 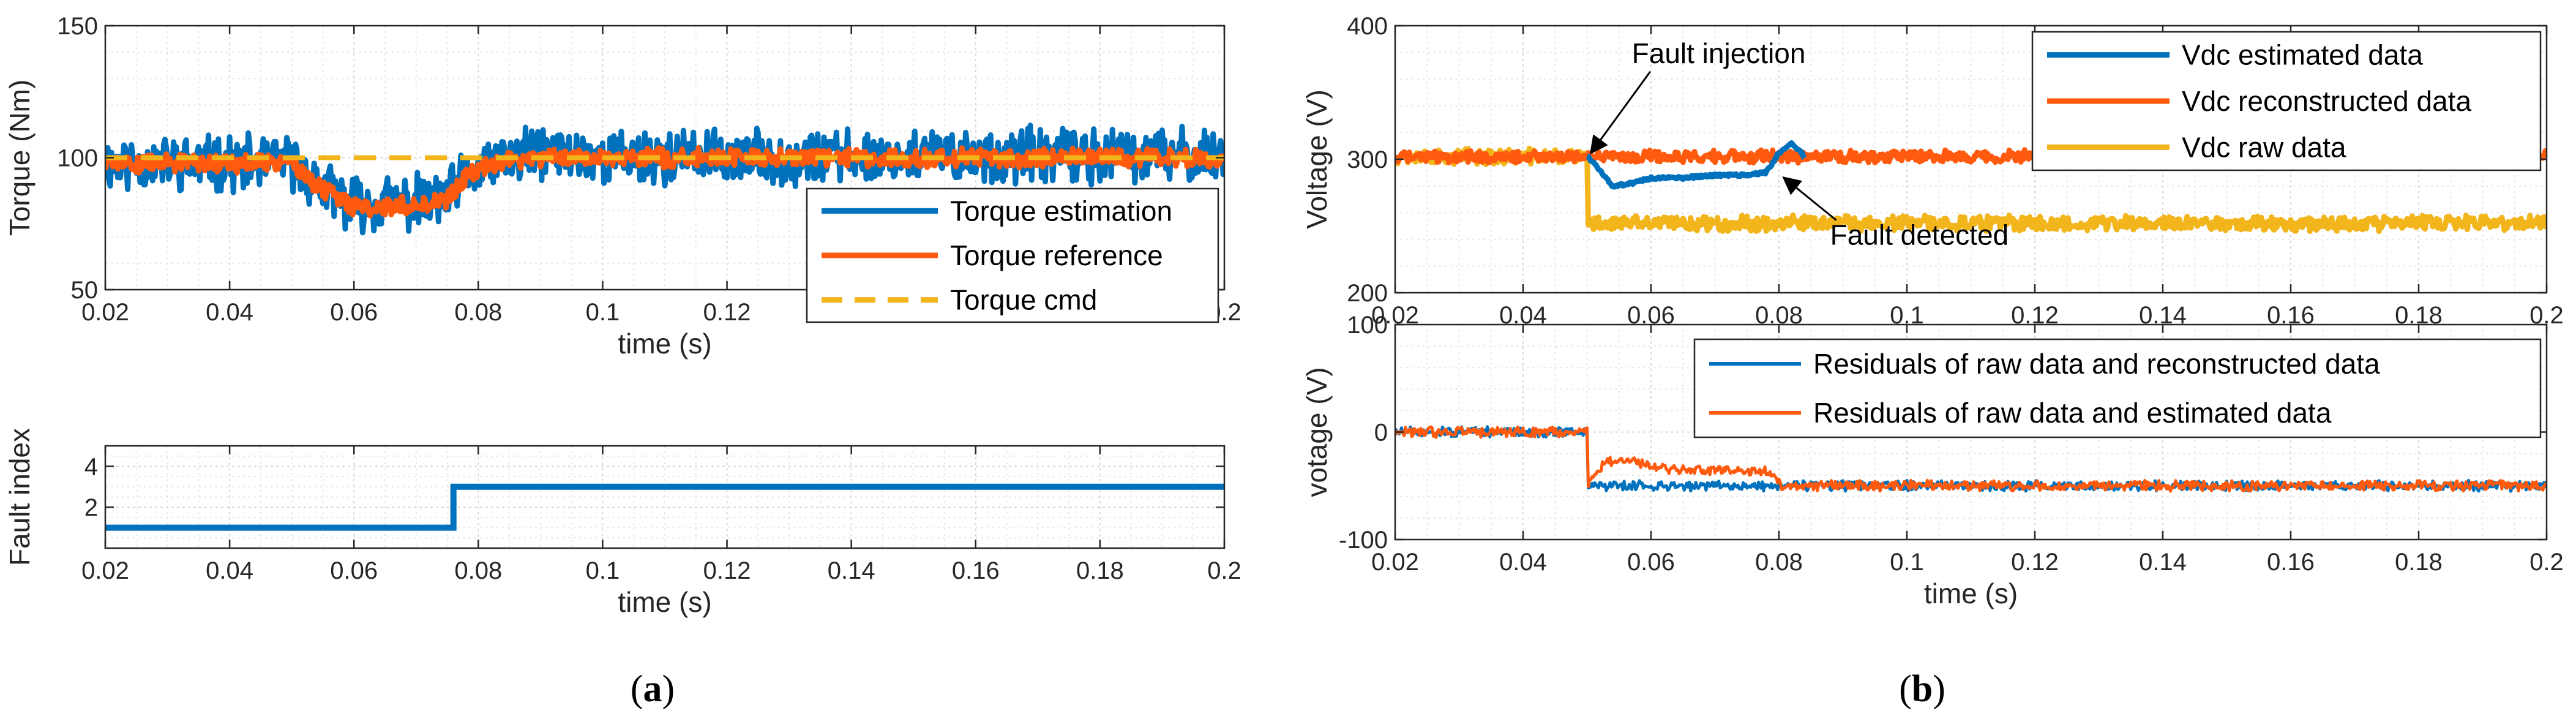 I want to click on voltage-legend-label-2: Vdc raw data, so click(x=2264, y=147).